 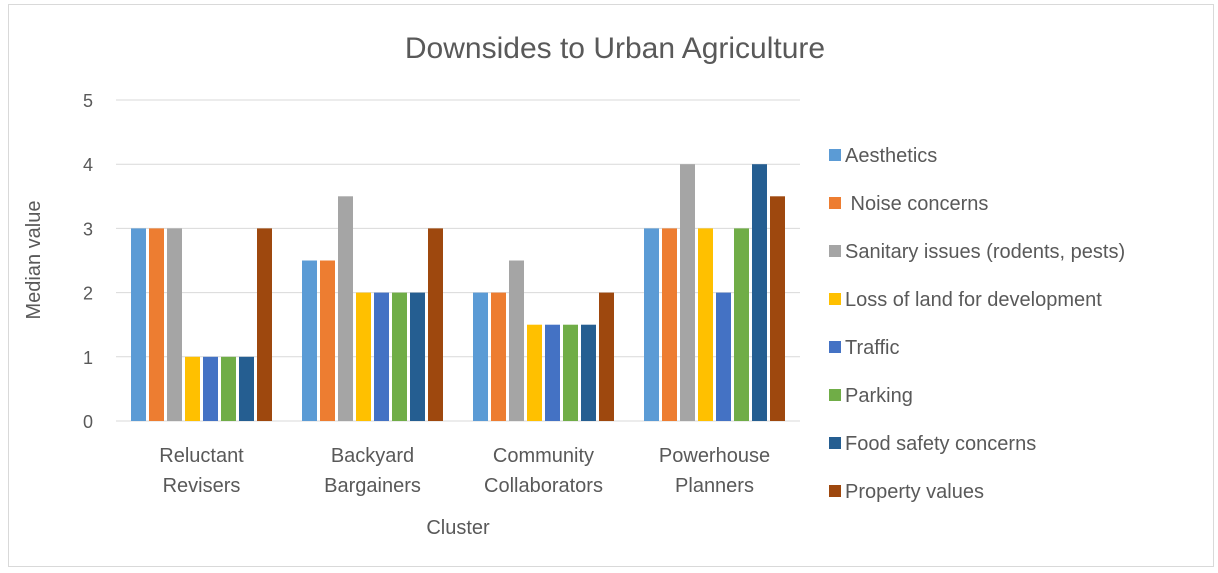 I want to click on legend-item: Property values, so click(x=906, y=492).